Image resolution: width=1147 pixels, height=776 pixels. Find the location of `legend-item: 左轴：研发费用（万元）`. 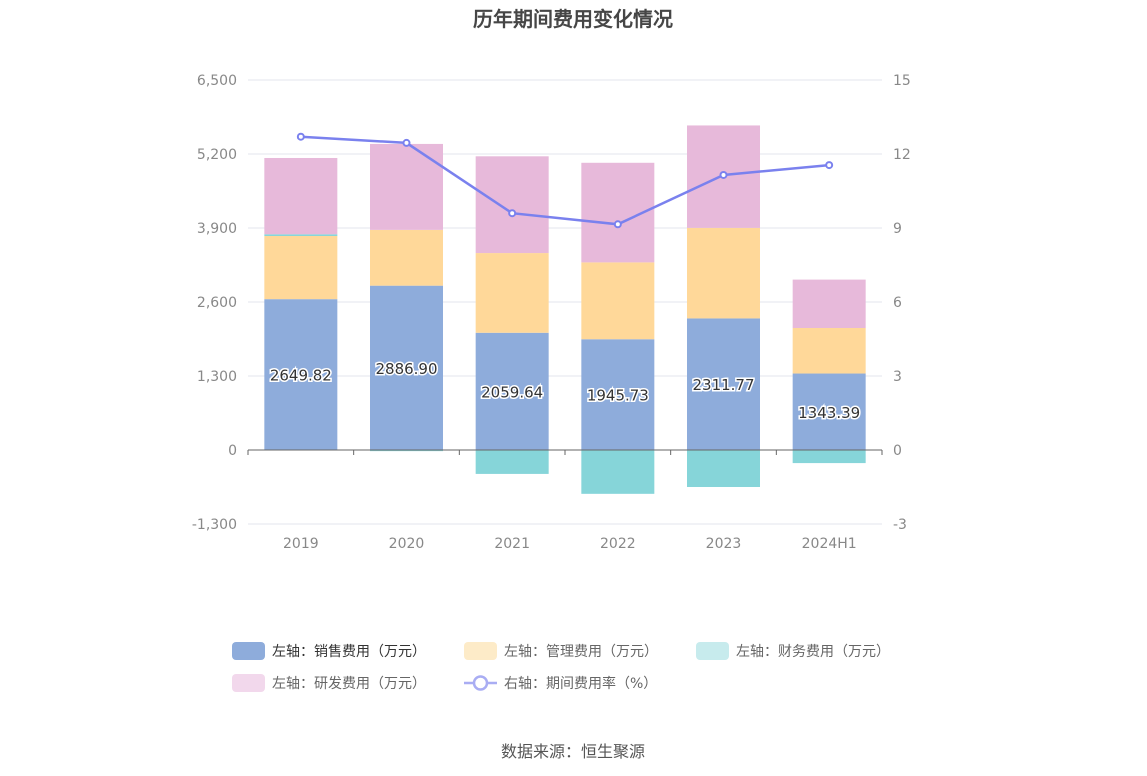

legend-item: 左轴：研发费用（万元） is located at coordinates (329, 683).